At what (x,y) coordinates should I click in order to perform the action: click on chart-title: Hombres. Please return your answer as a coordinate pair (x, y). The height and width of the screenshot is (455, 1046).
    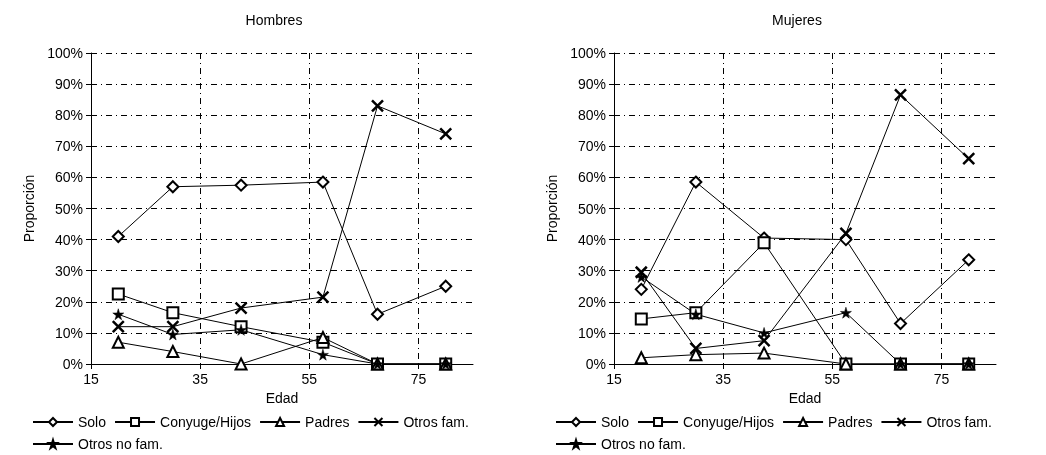
    Looking at the image, I should click on (274, 20).